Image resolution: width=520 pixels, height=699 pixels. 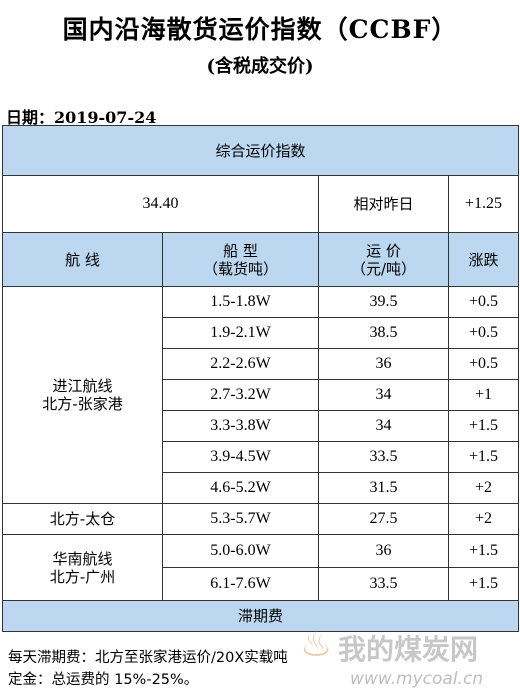 What do you see at coordinates (82, 576) in the screenshot?
I see `route-path: 北方-广州` at bounding box center [82, 576].